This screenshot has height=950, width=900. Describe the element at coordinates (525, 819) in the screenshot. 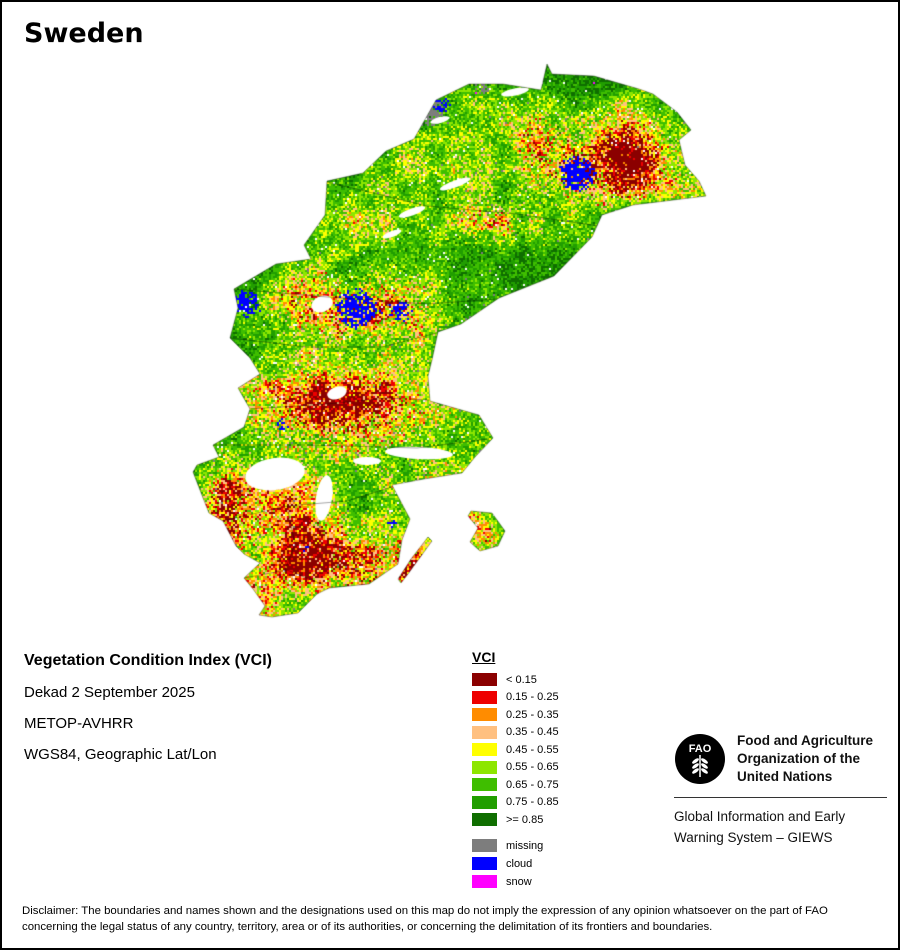

I see `legend-label: >= 0.85` at that location.